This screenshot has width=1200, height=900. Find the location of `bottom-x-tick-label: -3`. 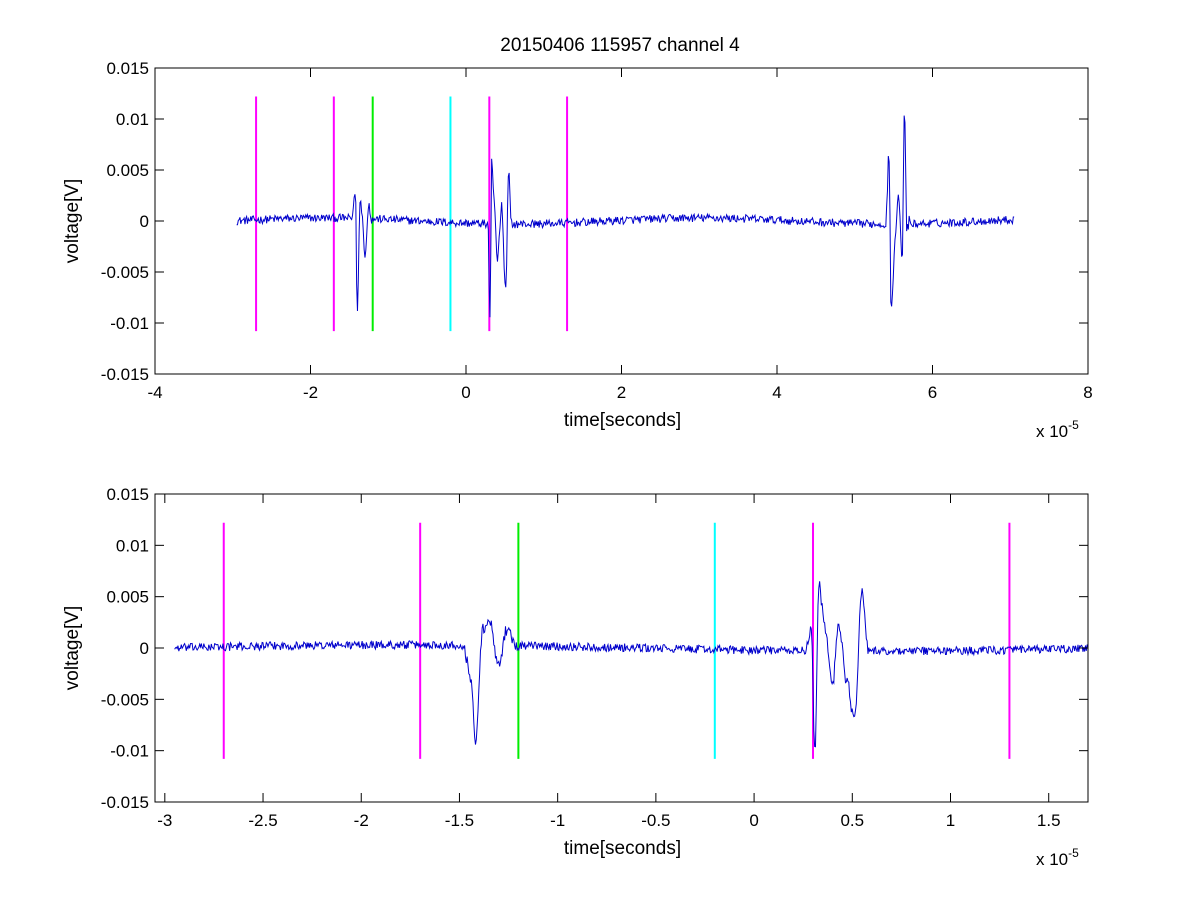

bottom-x-tick-label: -3 is located at coordinates (164, 820).